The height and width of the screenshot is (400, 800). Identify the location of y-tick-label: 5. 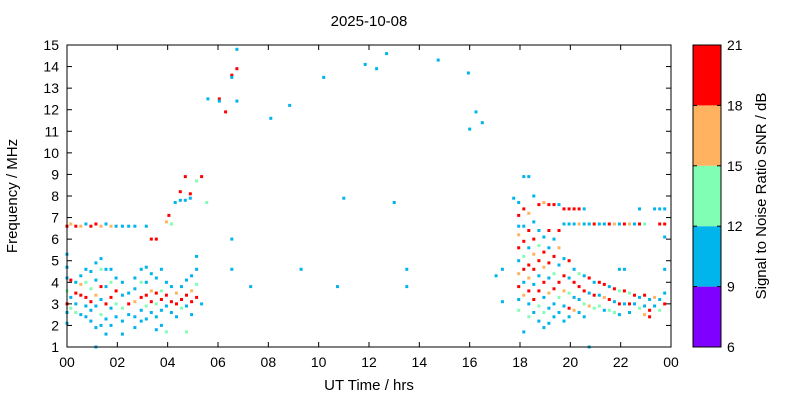
(55, 261).